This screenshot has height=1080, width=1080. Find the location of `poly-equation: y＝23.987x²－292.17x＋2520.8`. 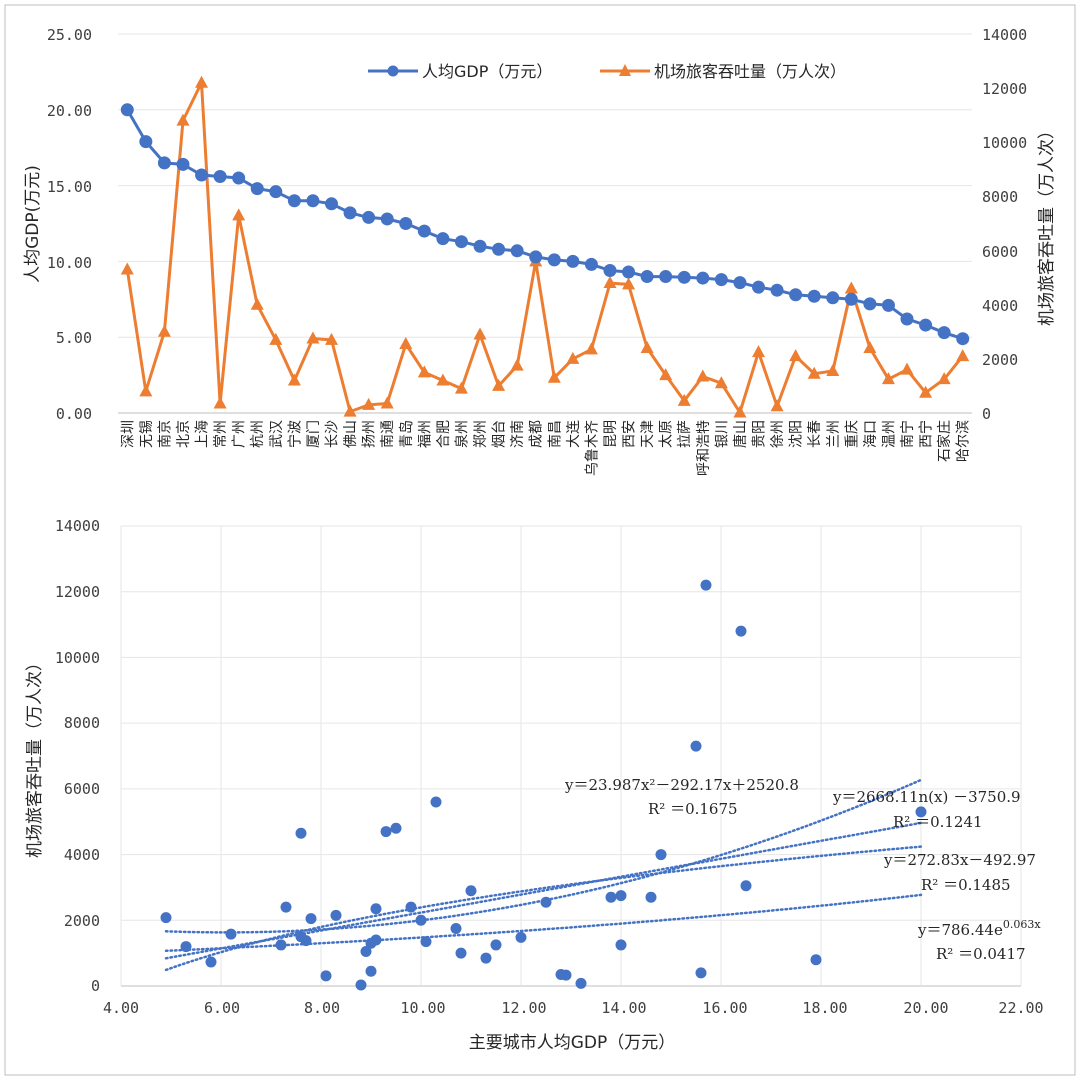

poly-equation: y＝23.987x²－292.17x＋2520.8 is located at coordinates (681, 785).